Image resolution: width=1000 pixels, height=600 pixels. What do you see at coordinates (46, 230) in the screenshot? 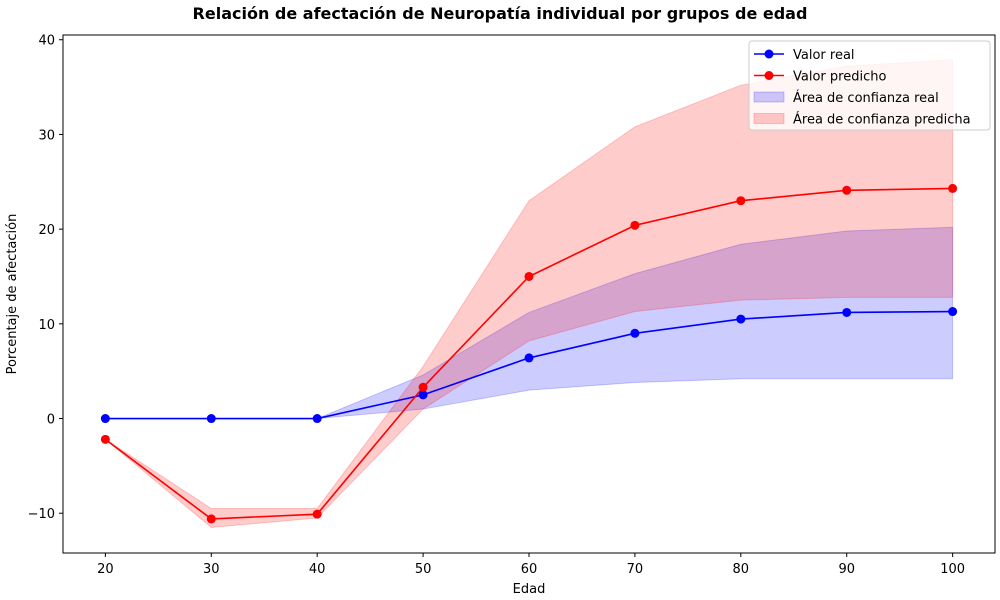
I see `y-tick-label: 20` at bounding box center [46, 230].